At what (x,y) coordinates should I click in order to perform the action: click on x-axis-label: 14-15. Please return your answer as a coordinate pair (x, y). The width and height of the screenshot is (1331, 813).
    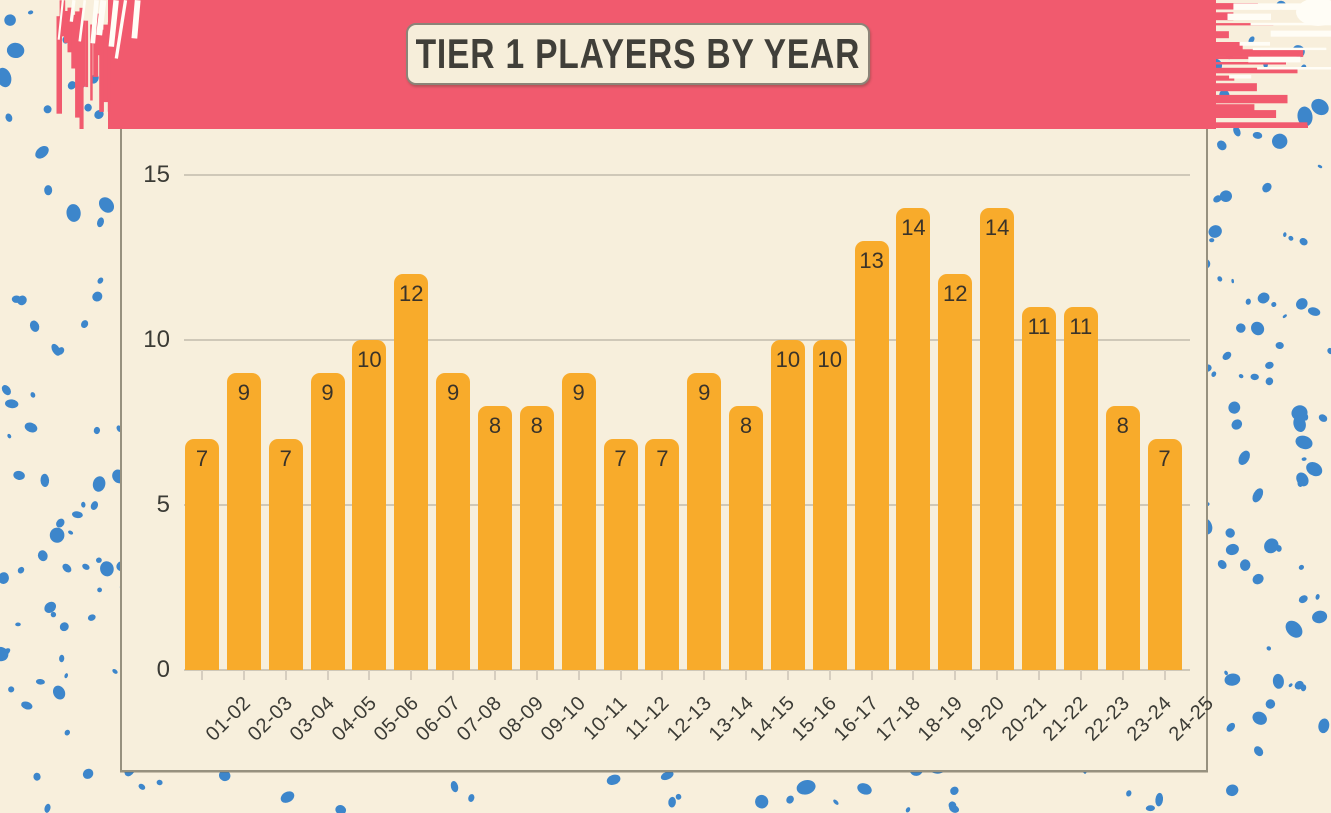
    Looking at the image, I should click on (773, 719).